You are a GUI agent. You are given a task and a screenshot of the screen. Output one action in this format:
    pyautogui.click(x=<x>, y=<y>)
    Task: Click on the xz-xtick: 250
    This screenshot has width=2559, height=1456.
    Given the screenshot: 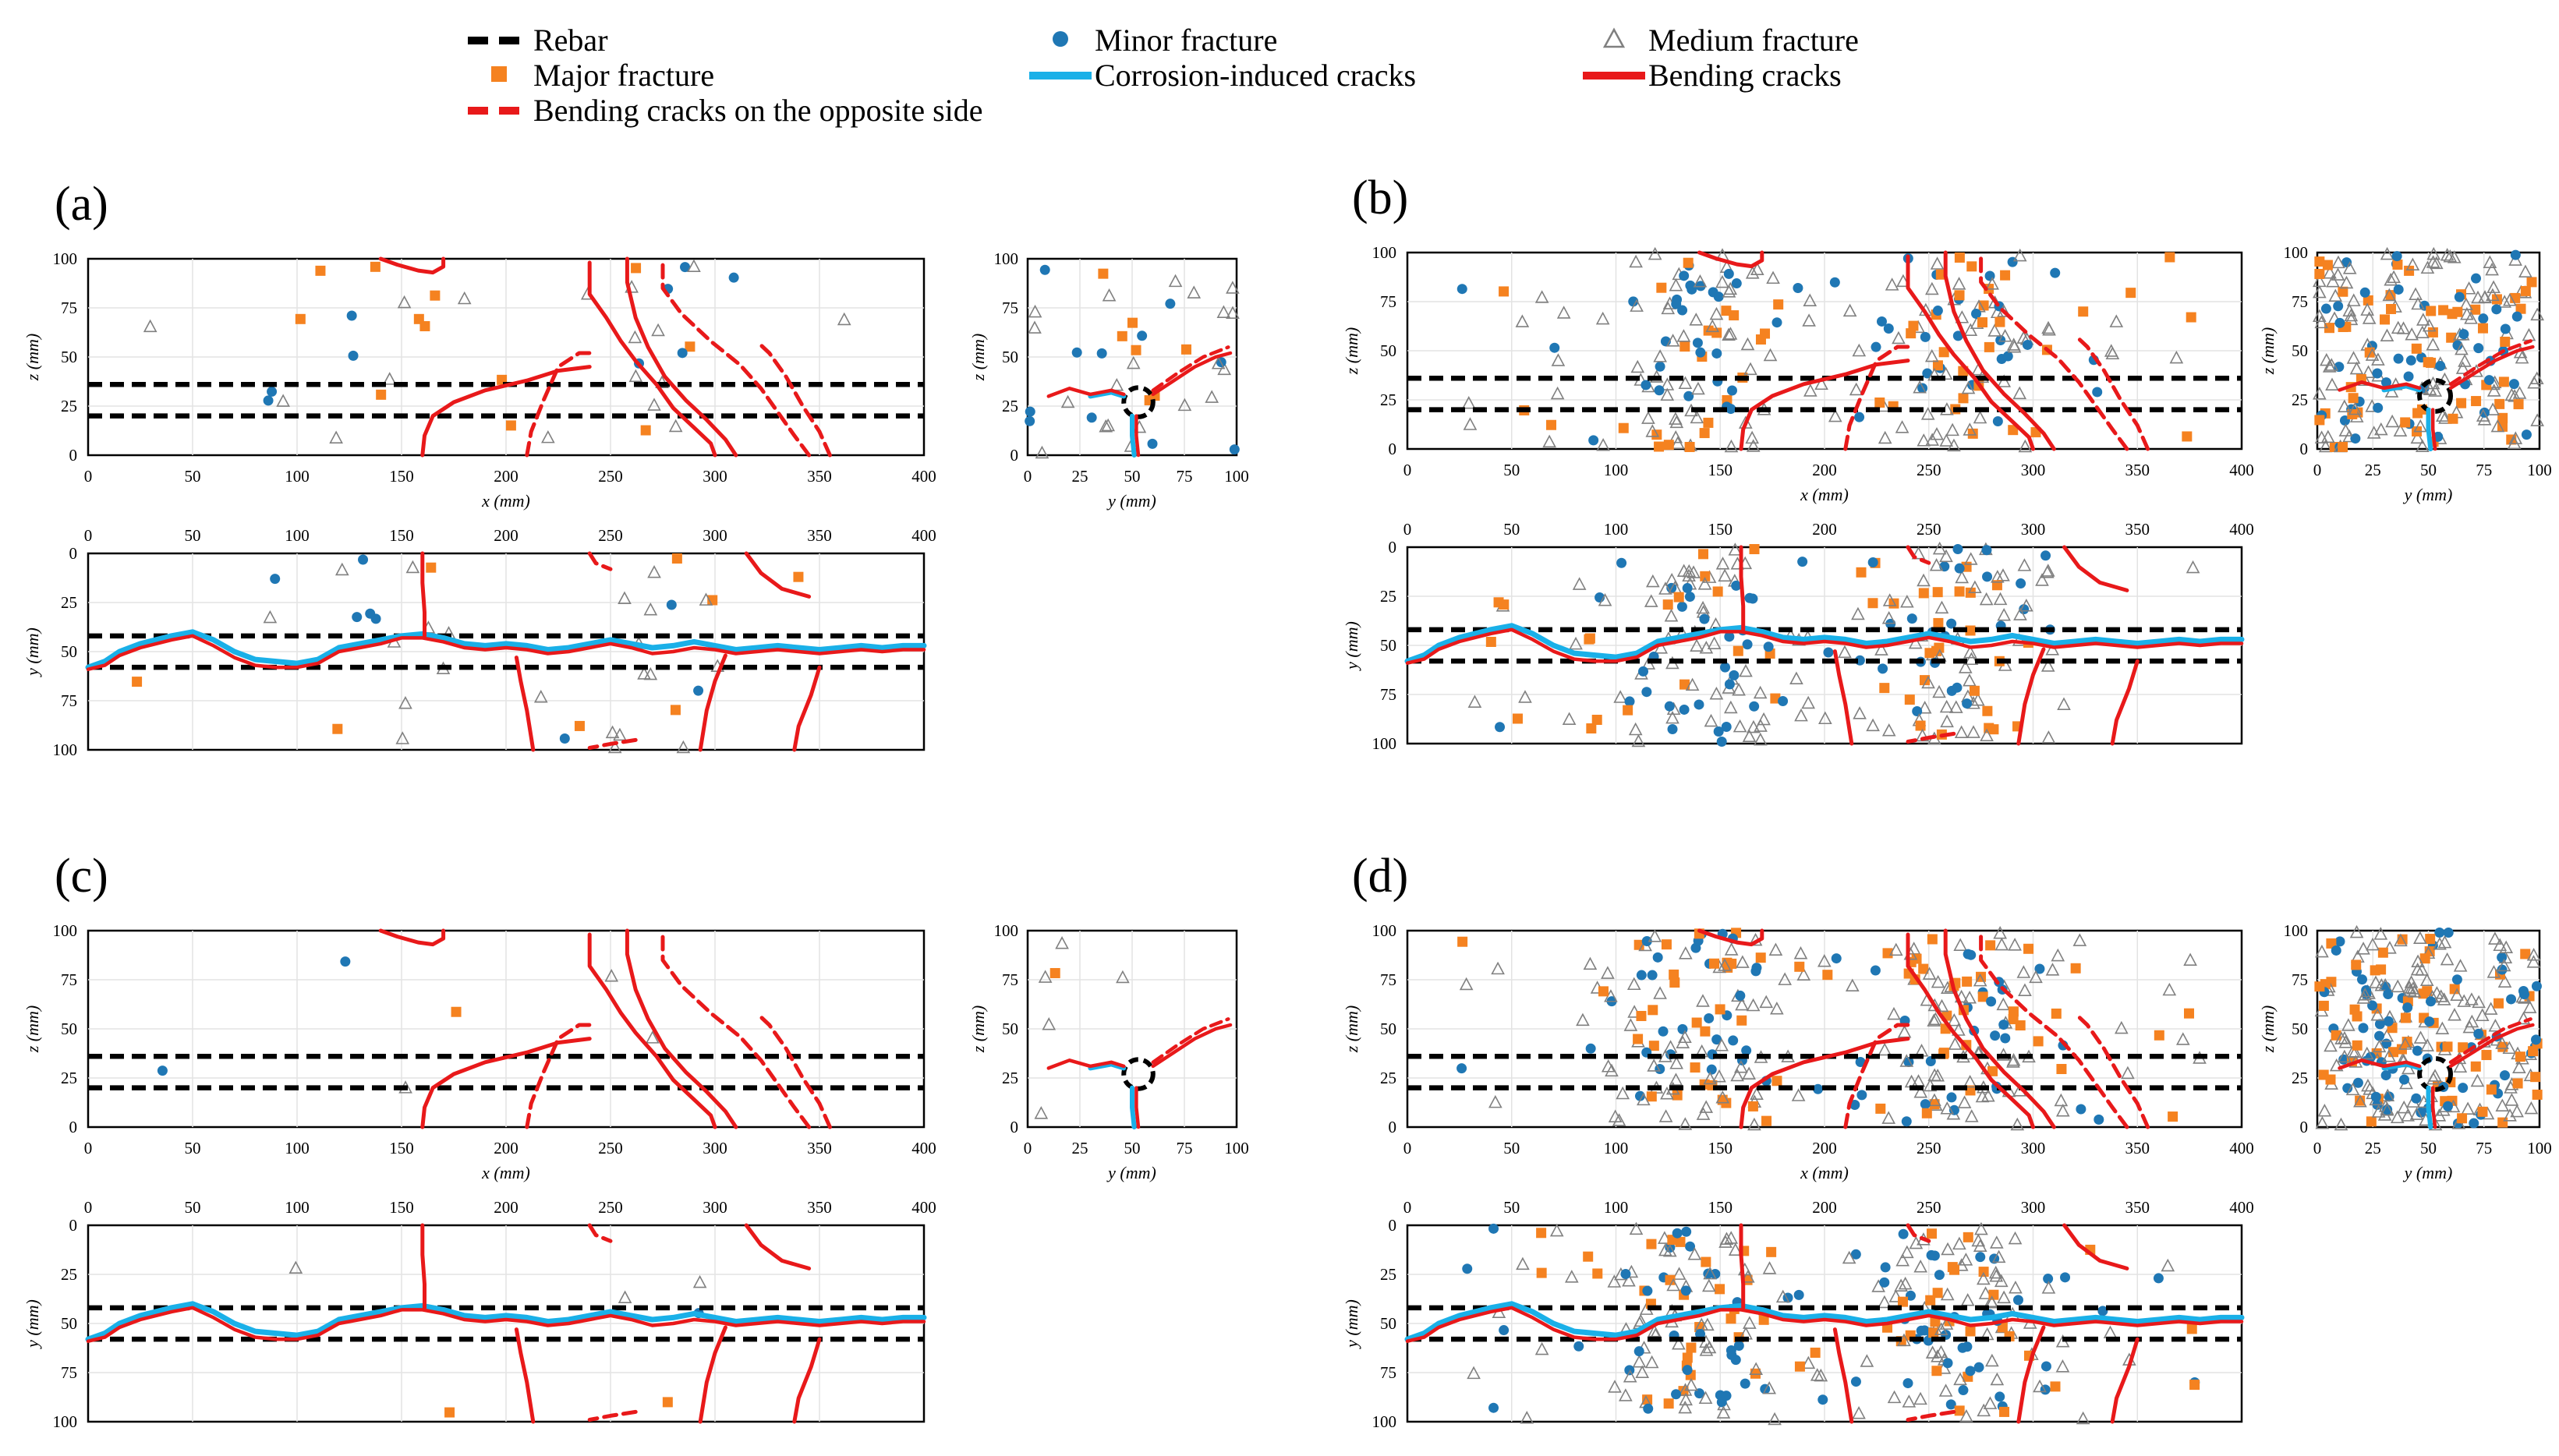 What is the action you would take?
    pyautogui.click(x=1929, y=1148)
    